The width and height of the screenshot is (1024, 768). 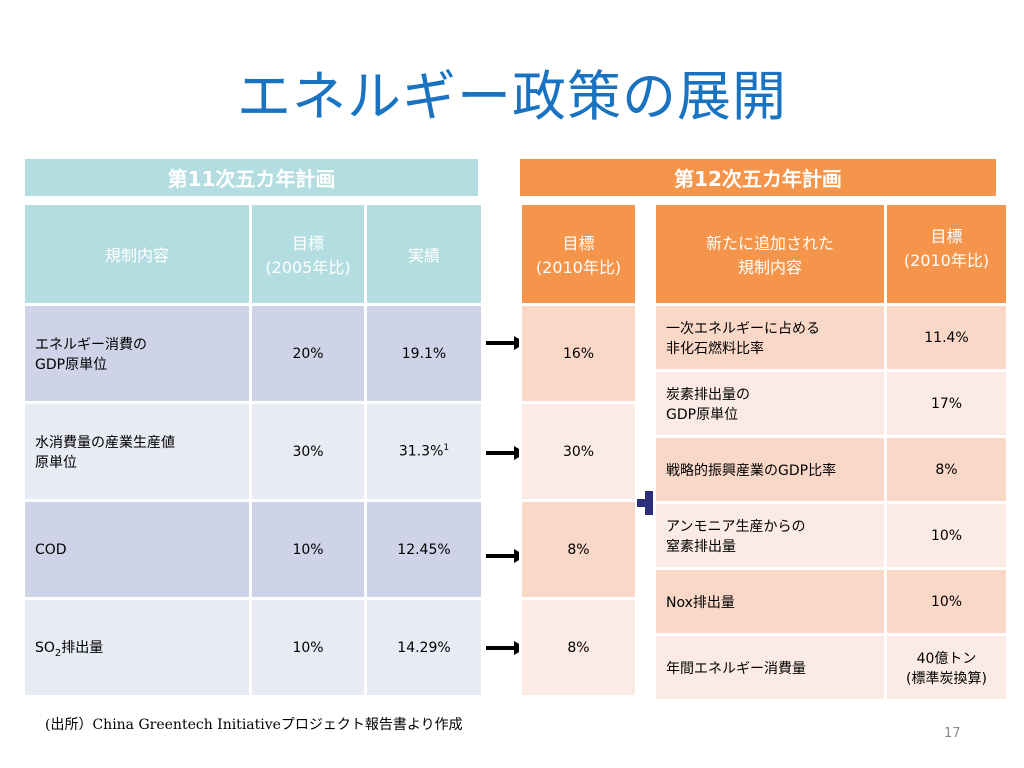 I want to click on row-label: COD, so click(x=137, y=549).